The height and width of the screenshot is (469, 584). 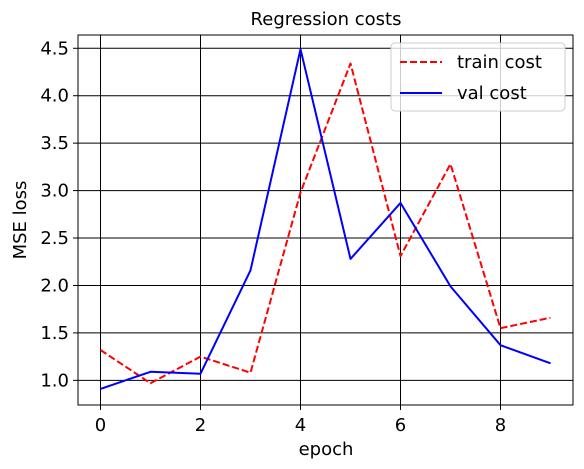 What do you see at coordinates (400, 425) in the screenshot?
I see `x-tick-label: 6` at bounding box center [400, 425].